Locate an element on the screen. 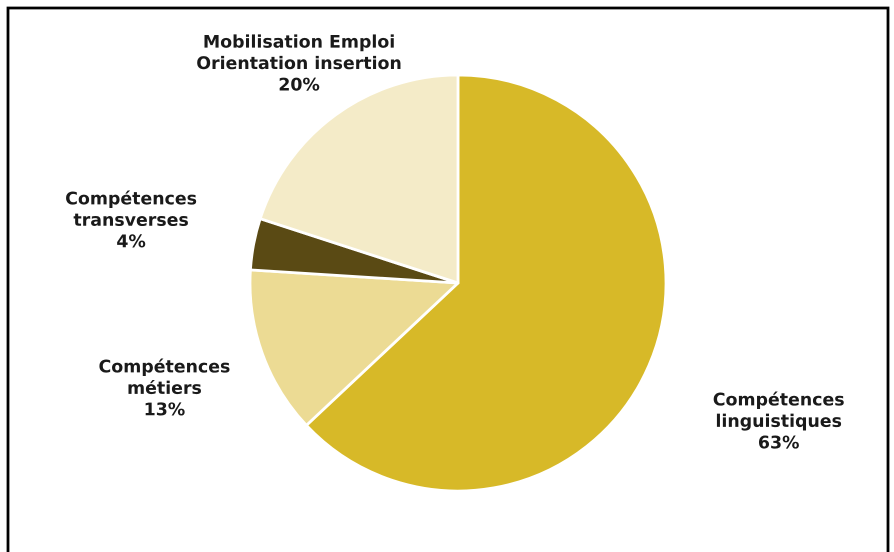 This screenshot has width=894, height=552. slice-label: Compétences linguistiques is located at coordinates (779, 411).